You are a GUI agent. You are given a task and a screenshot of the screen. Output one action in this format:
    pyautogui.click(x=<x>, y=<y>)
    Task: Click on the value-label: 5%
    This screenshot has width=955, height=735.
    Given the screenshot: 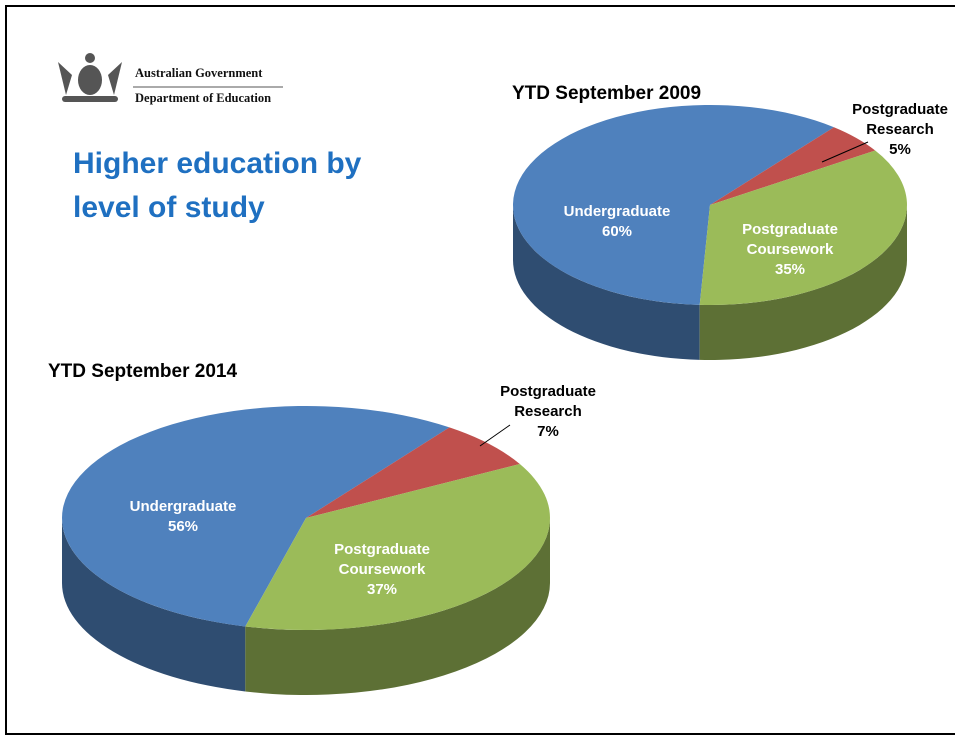 What is the action you would take?
    pyautogui.click(x=896, y=150)
    